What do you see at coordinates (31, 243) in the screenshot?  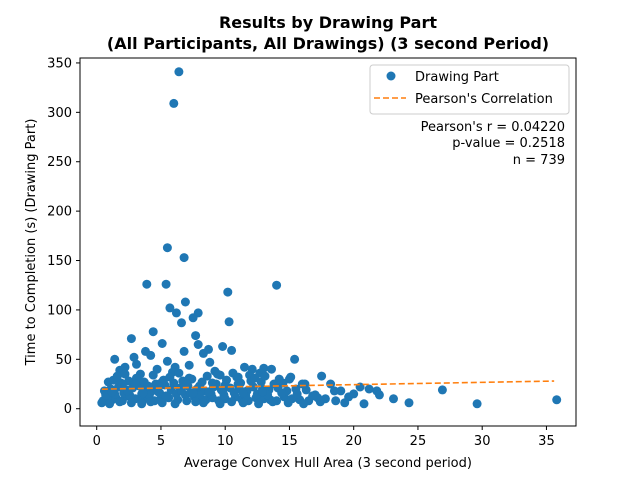 I see `y-axis-label: Time to Completion (s) (Drawing Part)` at bounding box center [31, 243].